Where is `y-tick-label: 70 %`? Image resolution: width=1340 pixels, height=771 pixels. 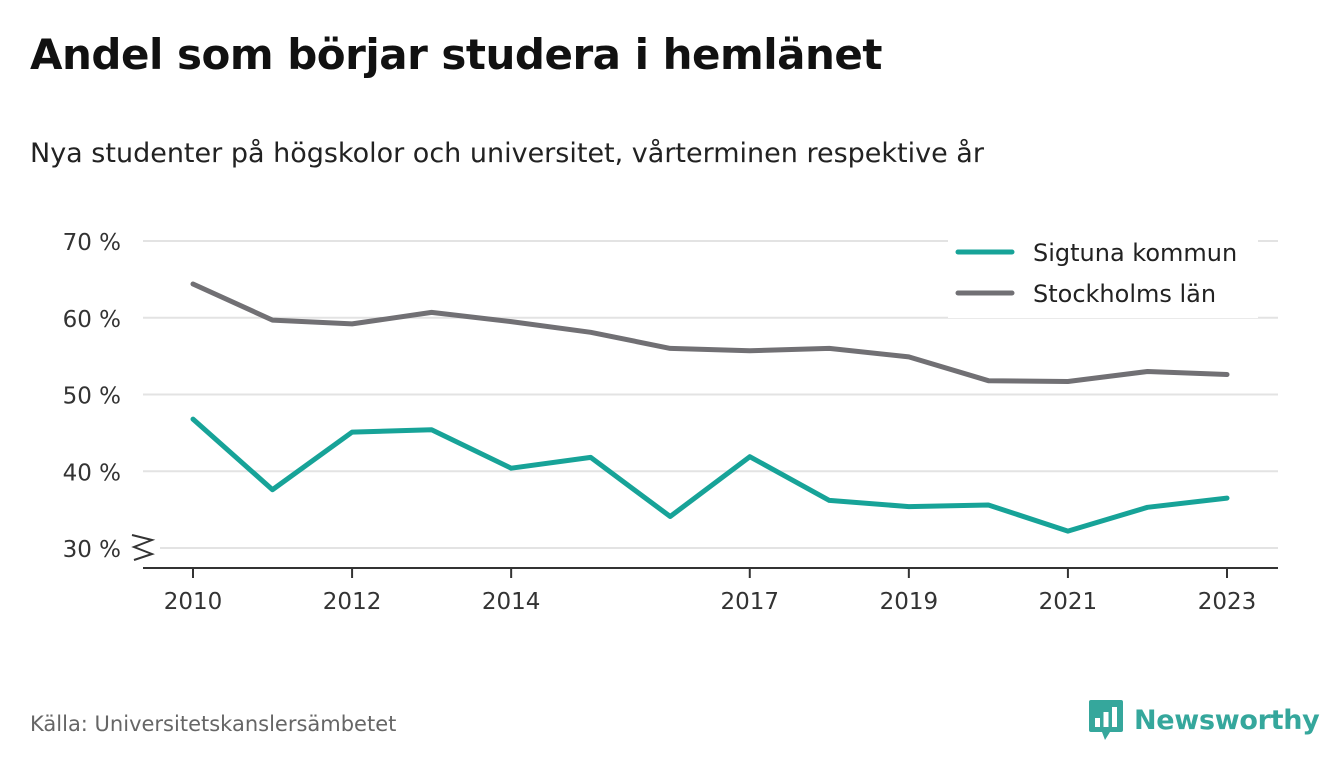
y-tick-label: 70 % is located at coordinates (92, 243).